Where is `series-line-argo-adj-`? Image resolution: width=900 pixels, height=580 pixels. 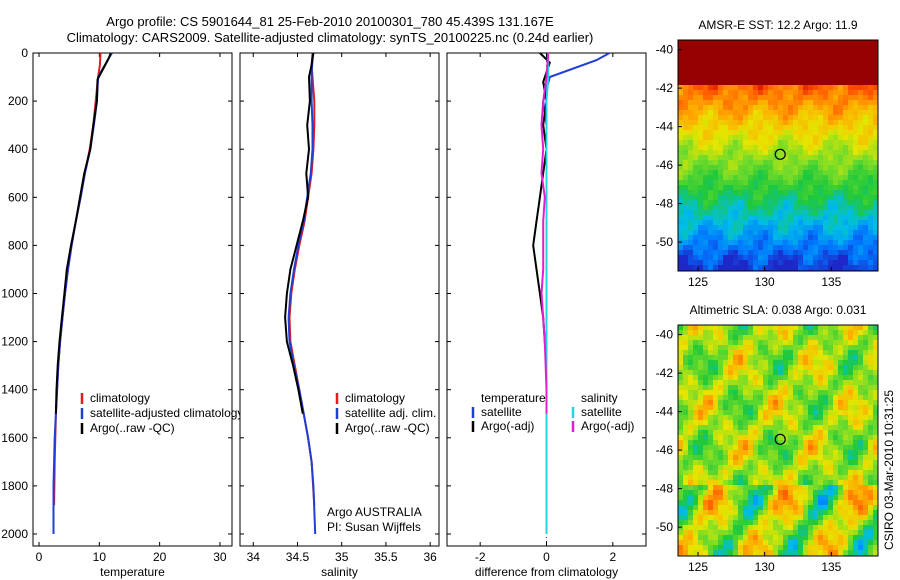 series-line-argo-adj- is located at coordinates (545, 233).